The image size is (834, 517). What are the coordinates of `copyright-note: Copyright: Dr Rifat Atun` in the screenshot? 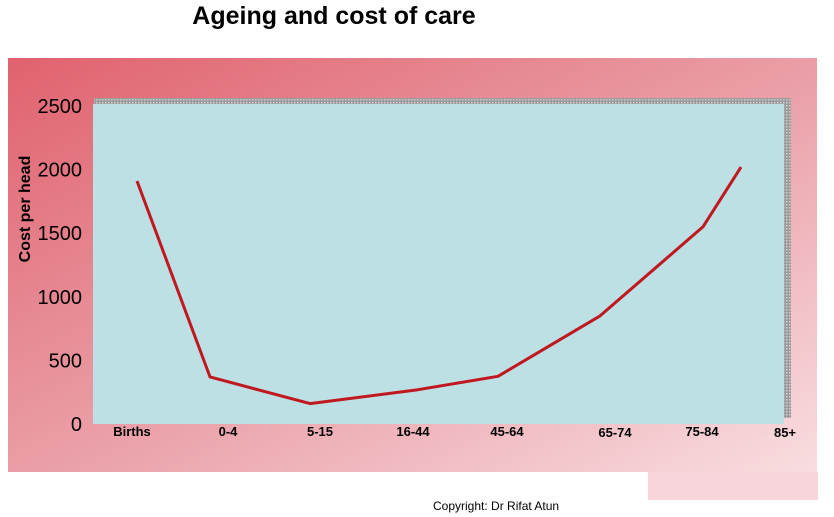 It's located at (496, 506).